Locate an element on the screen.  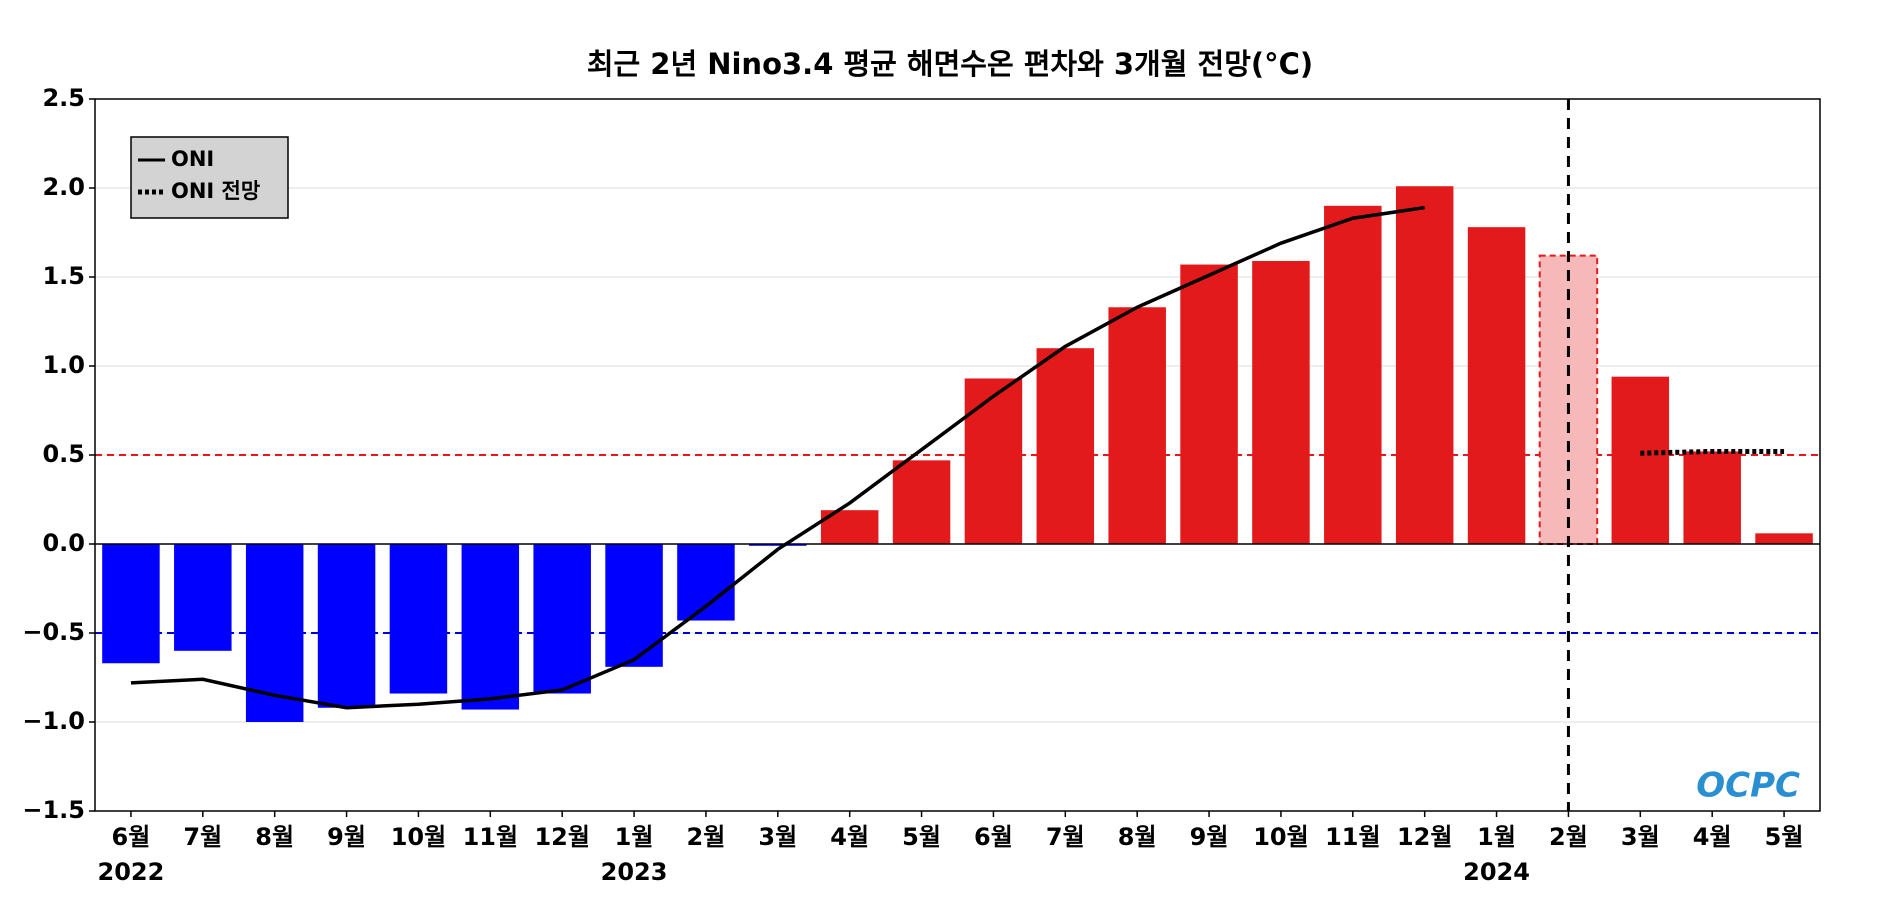
y-tick-label: −0.5 is located at coordinates (53, 632).